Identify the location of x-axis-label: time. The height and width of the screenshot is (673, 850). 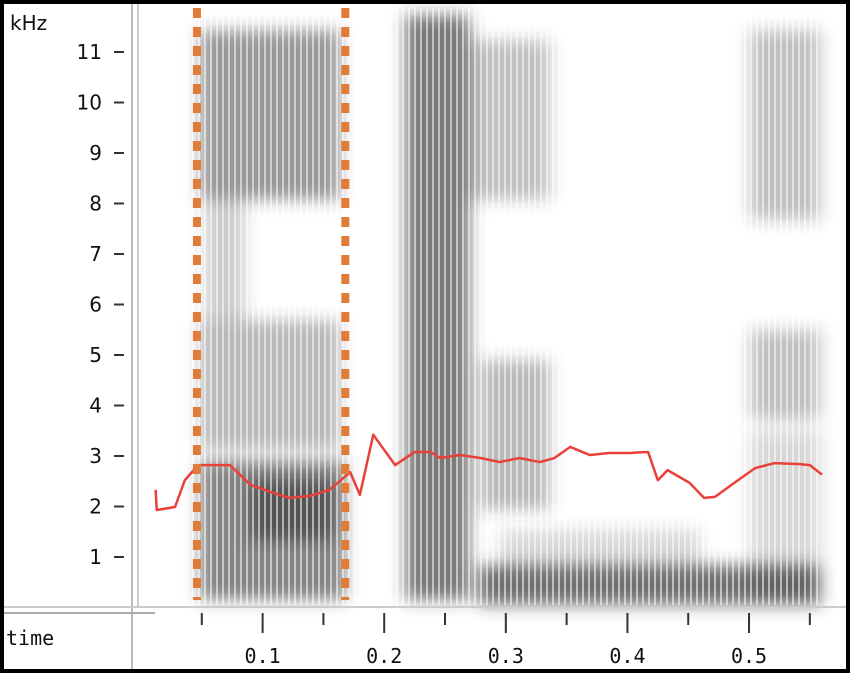
(30, 638).